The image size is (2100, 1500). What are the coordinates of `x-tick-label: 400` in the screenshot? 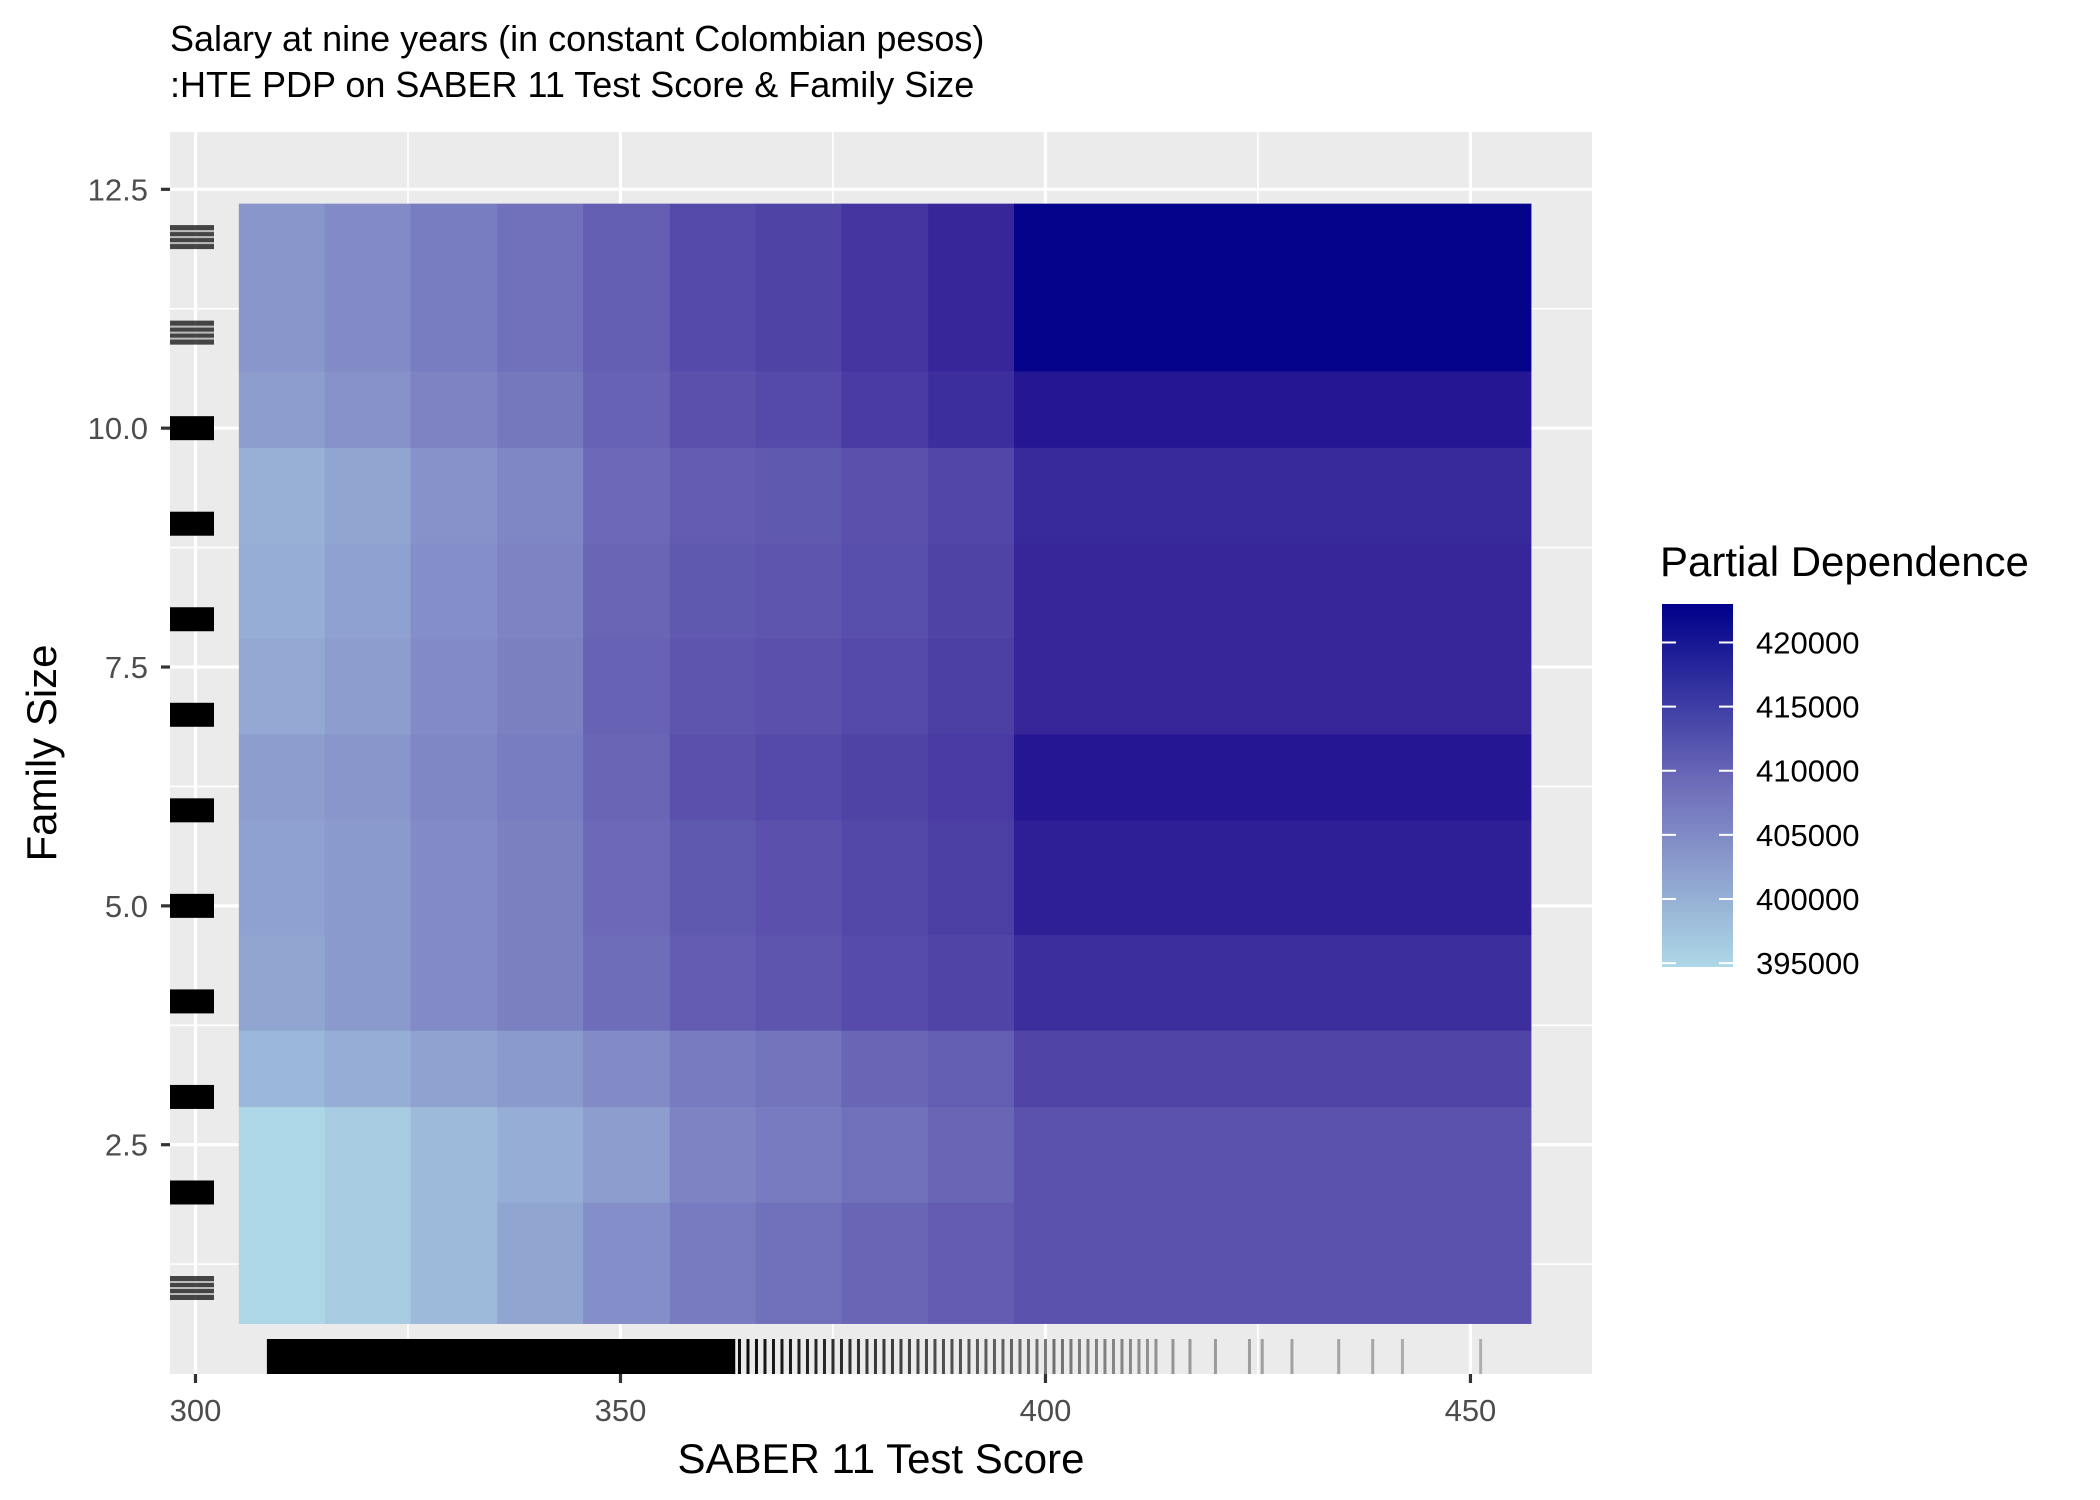 It's located at (1046, 1410).